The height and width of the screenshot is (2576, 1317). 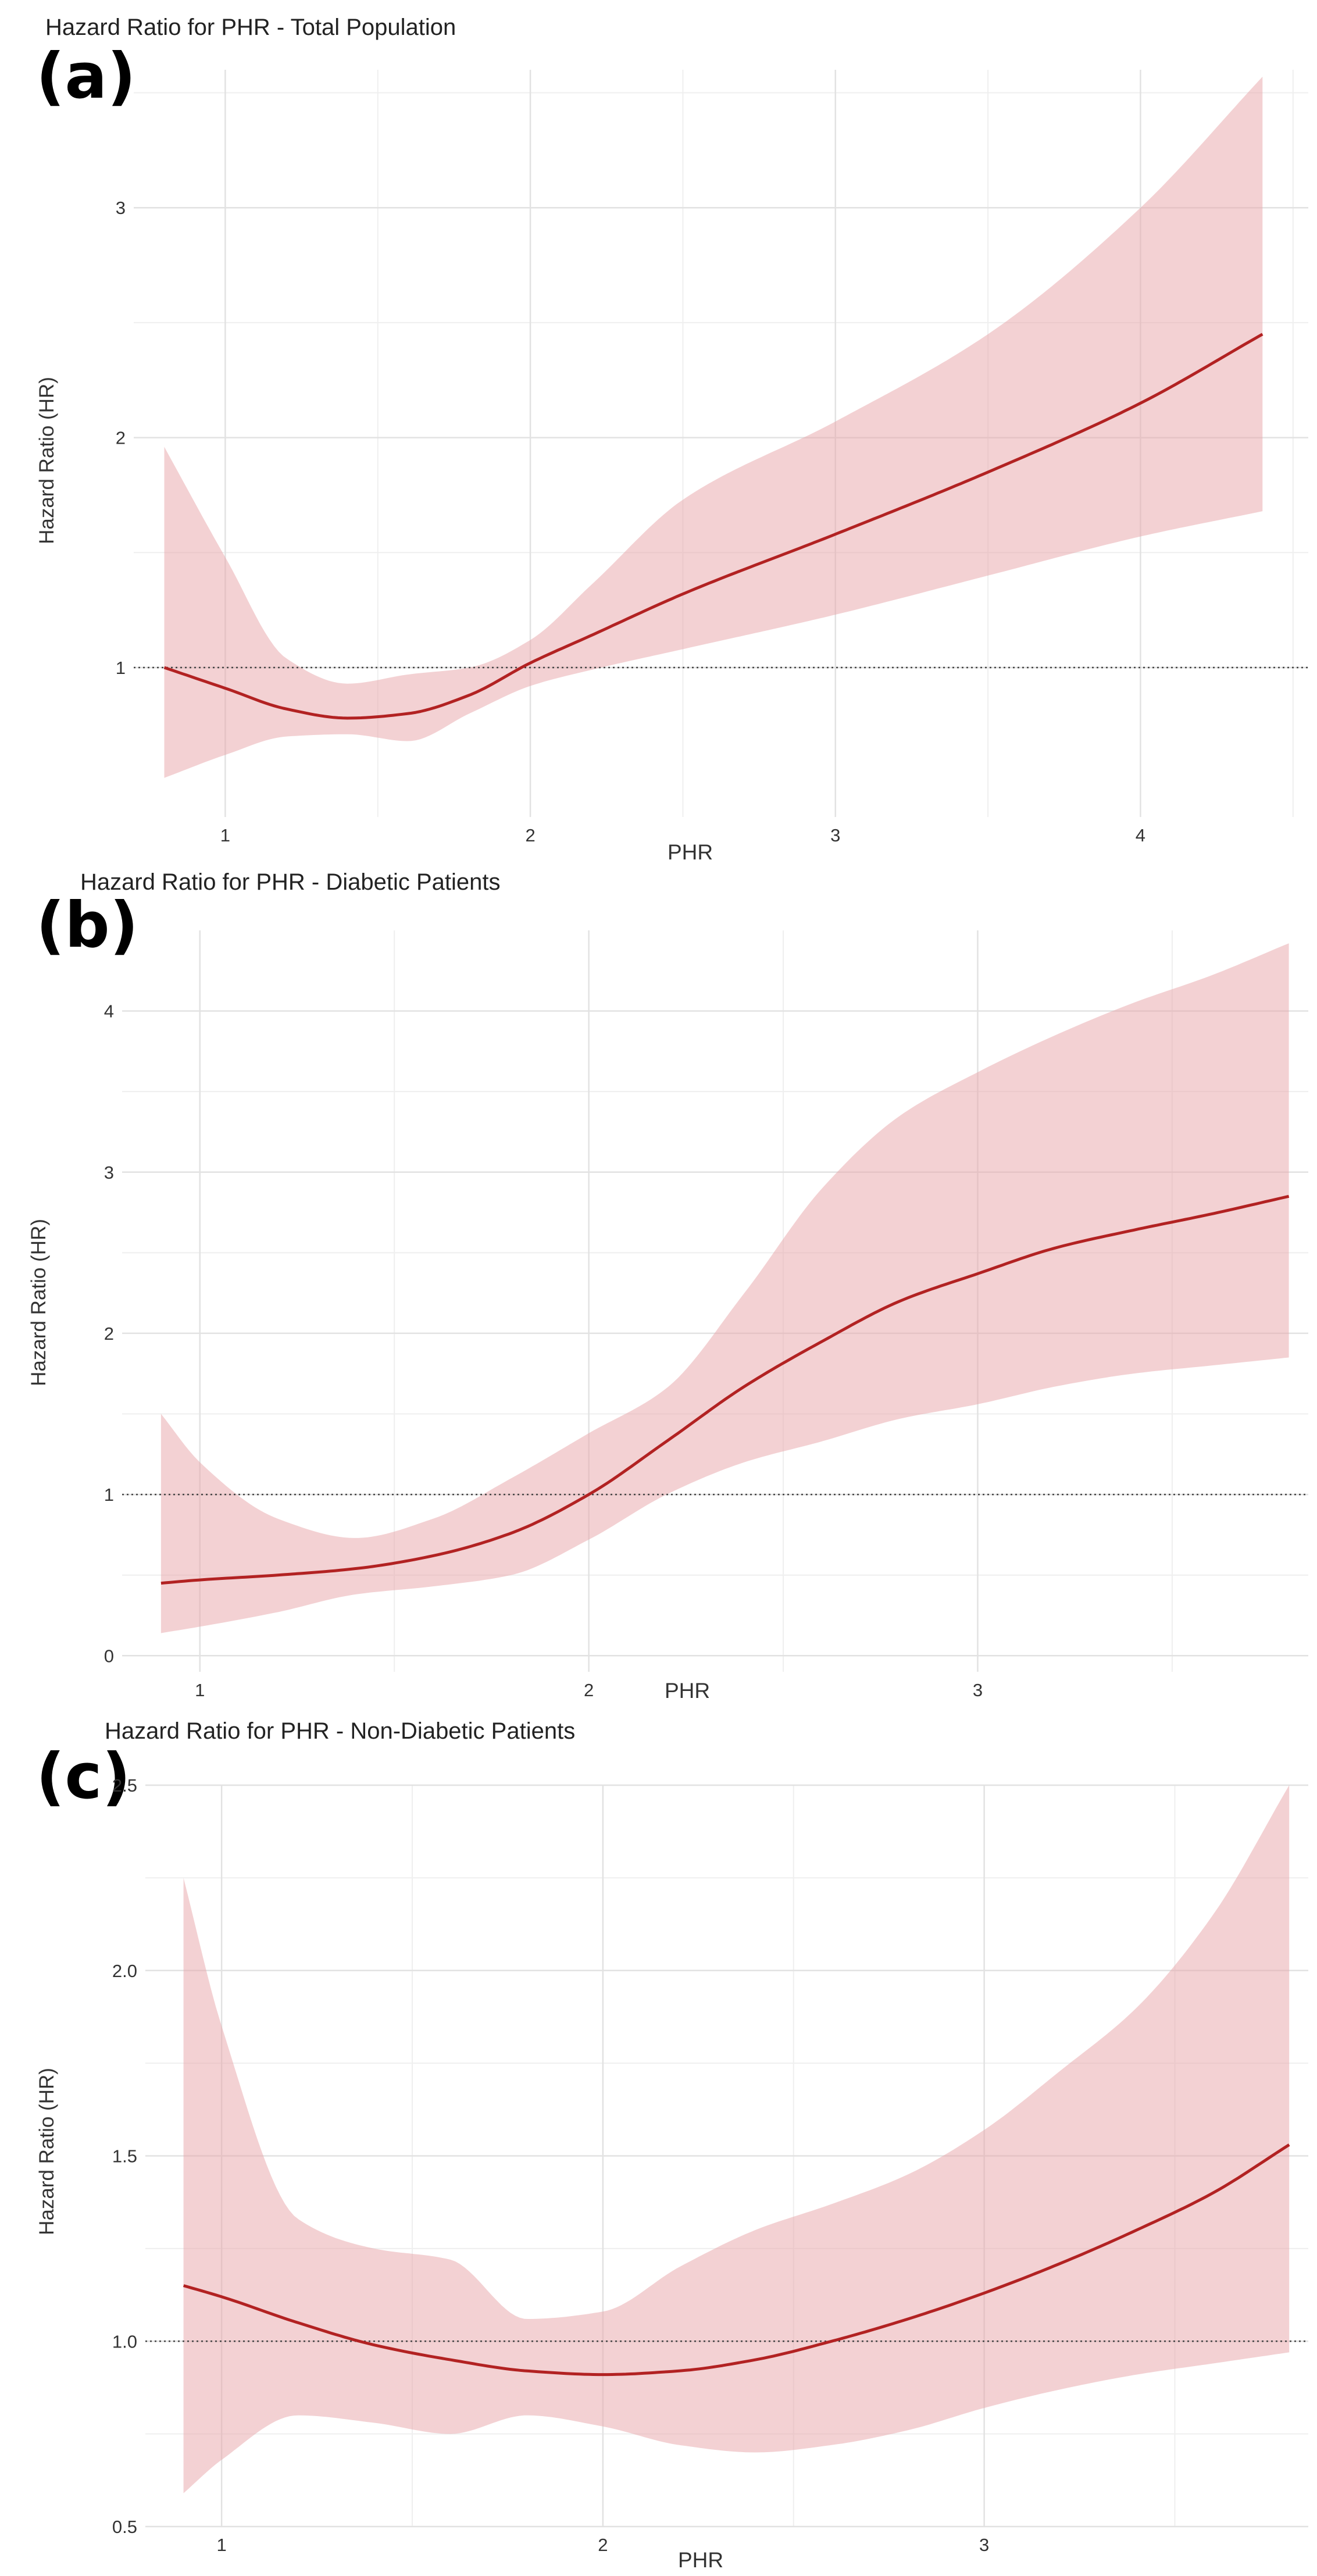 What do you see at coordinates (124, 1786) in the screenshot?
I see `panel-c-y-tick-label: 2.5` at bounding box center [124, 1786].